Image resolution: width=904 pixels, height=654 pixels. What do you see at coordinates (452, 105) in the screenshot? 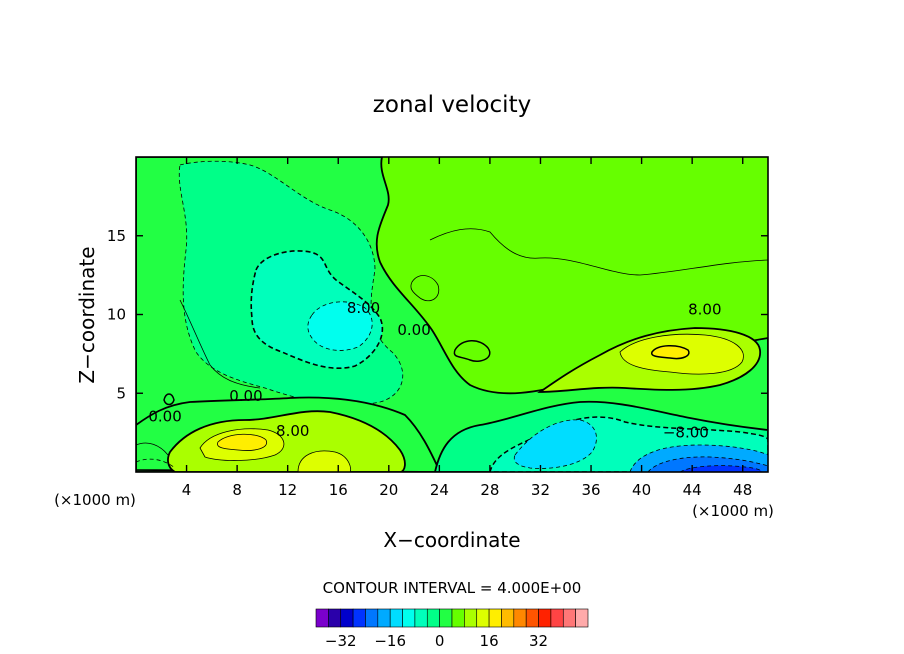
I see `chart-title: zonal velocity` at bounding box center [452, 105].